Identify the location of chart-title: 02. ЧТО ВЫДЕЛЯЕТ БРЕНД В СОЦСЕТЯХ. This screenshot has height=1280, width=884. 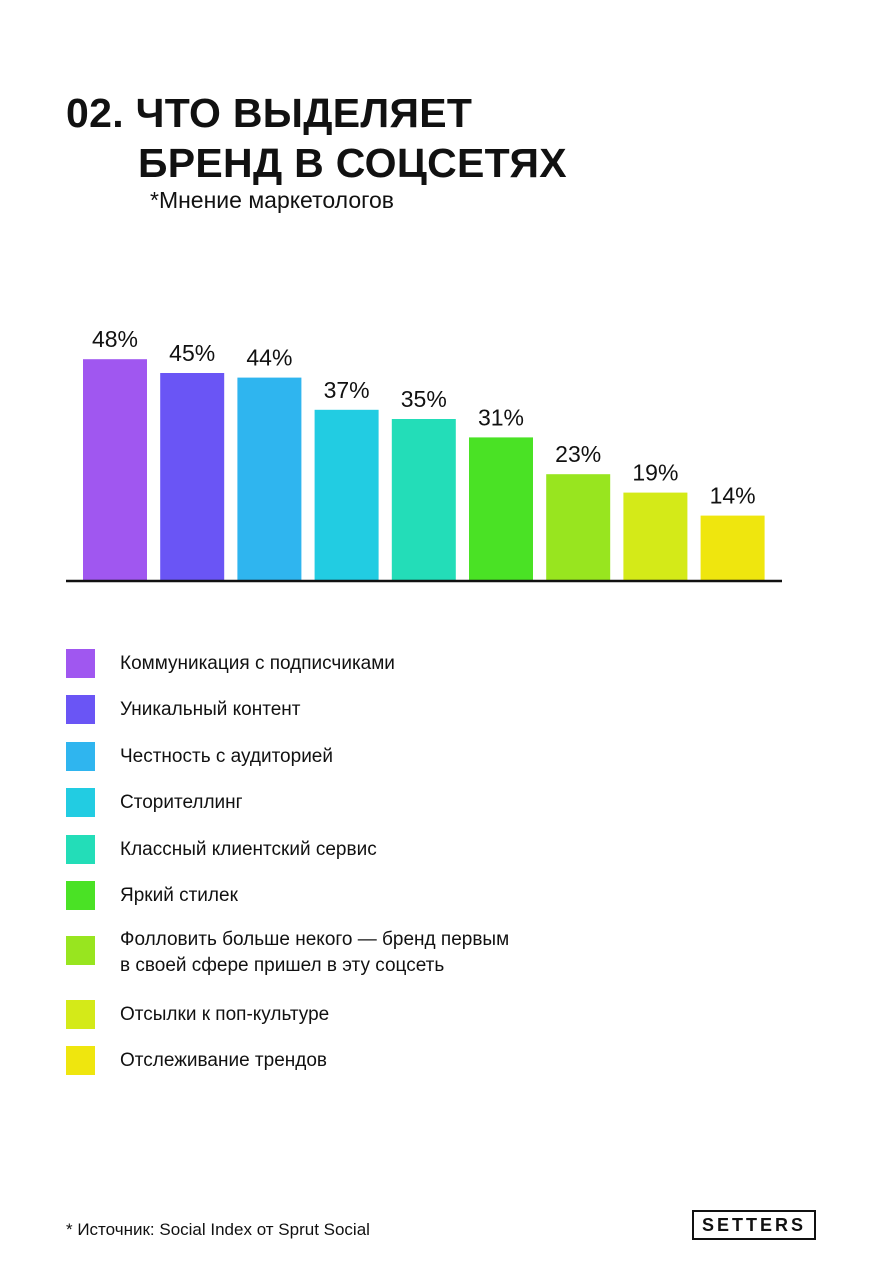
(316, 138).